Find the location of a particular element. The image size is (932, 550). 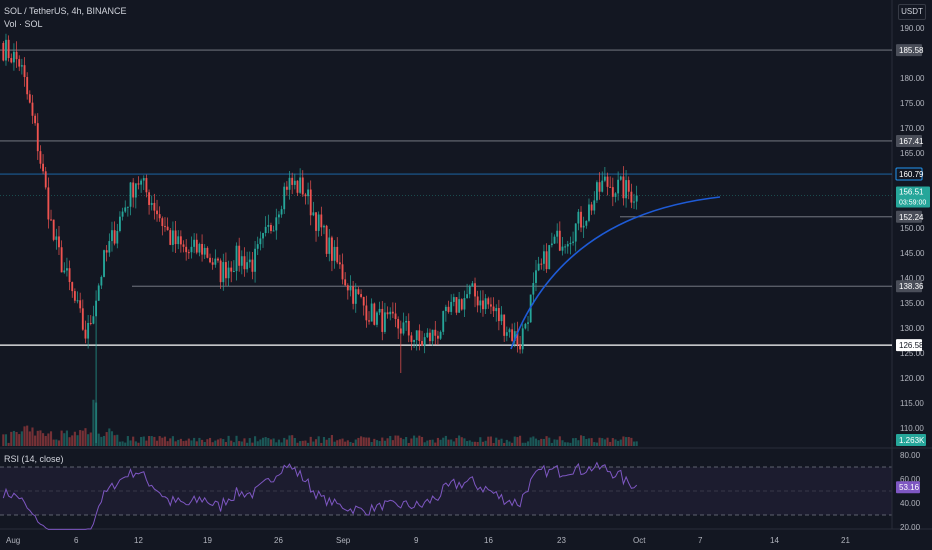

time-axis: Aug 6 12 19 26 Sep 9 16 23 Oct 7 14 21 is located at coordinates (428, 540).